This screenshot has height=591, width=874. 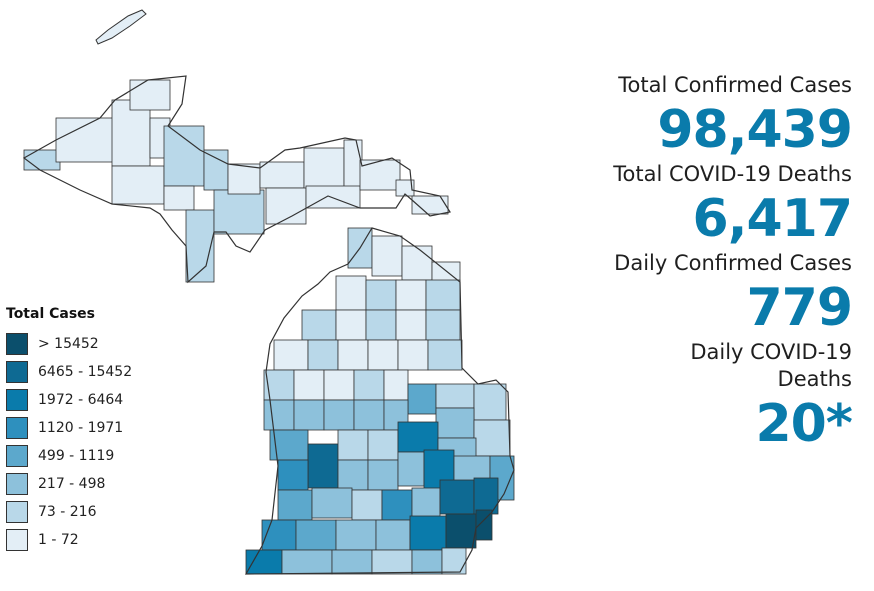 What do you see at coordinates (58, 540) in the screenshot?
I see `legend-label: 1 - 72` at bounding box center [58, 540].